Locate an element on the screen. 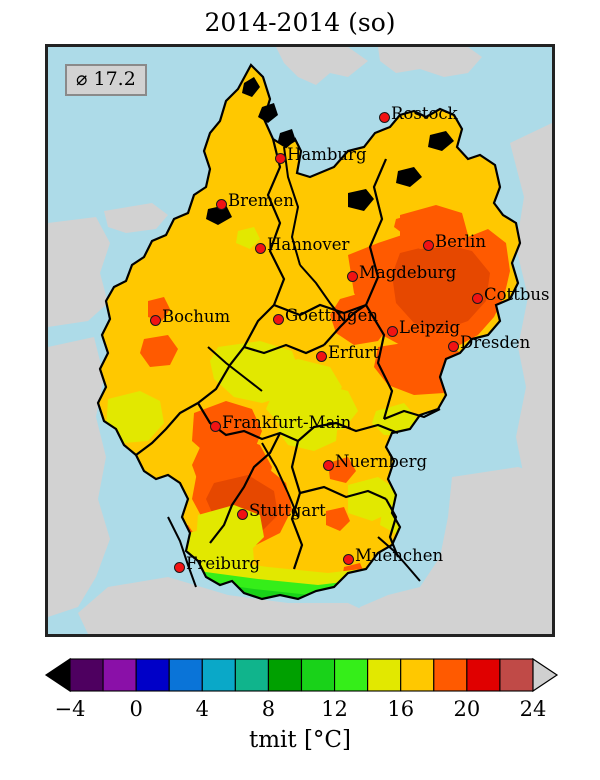 The width and height of the screenshot is (600, 780). colorbar-swatches is located at coordinates (300, 677).